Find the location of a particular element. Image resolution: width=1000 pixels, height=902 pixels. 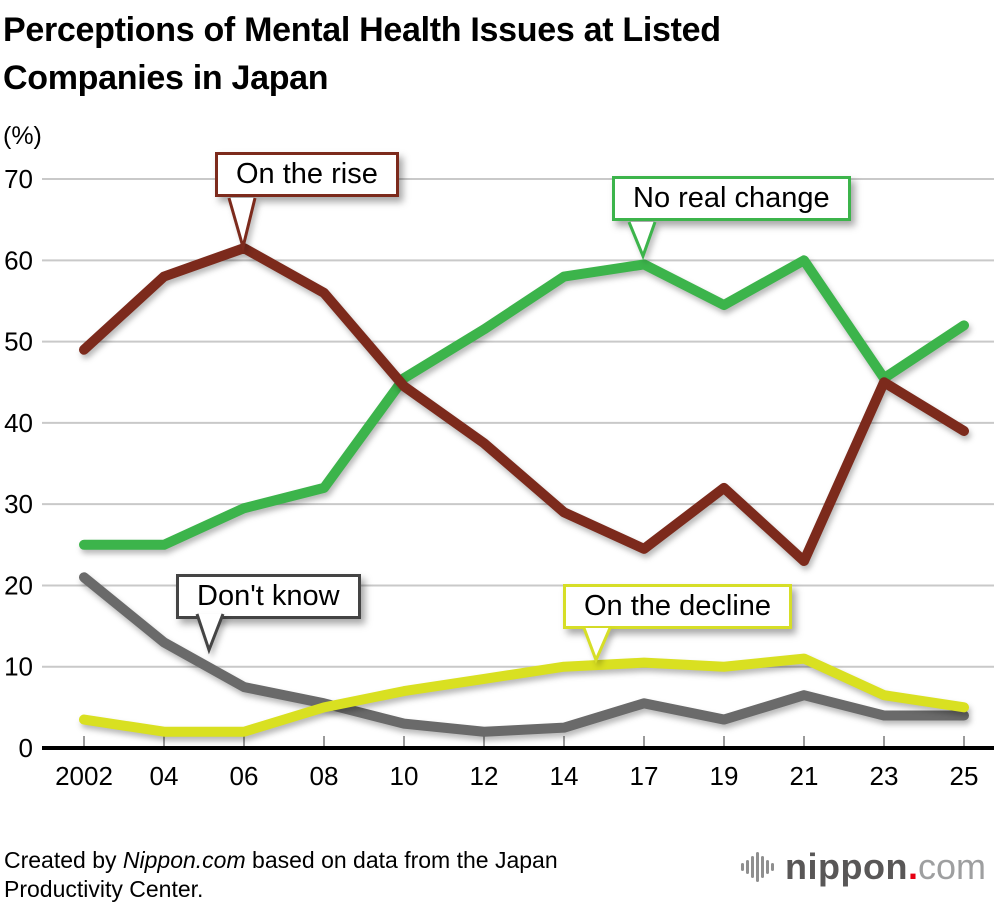

x-axis-label-25: 25 is located at coordinates (964, 776).